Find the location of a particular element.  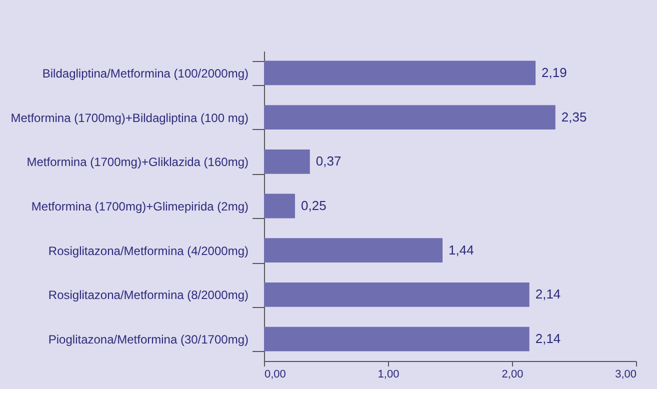

y-tick-label: Pioglitazona/Metformina (30/1700mg) is located at coordinates (148, 339).